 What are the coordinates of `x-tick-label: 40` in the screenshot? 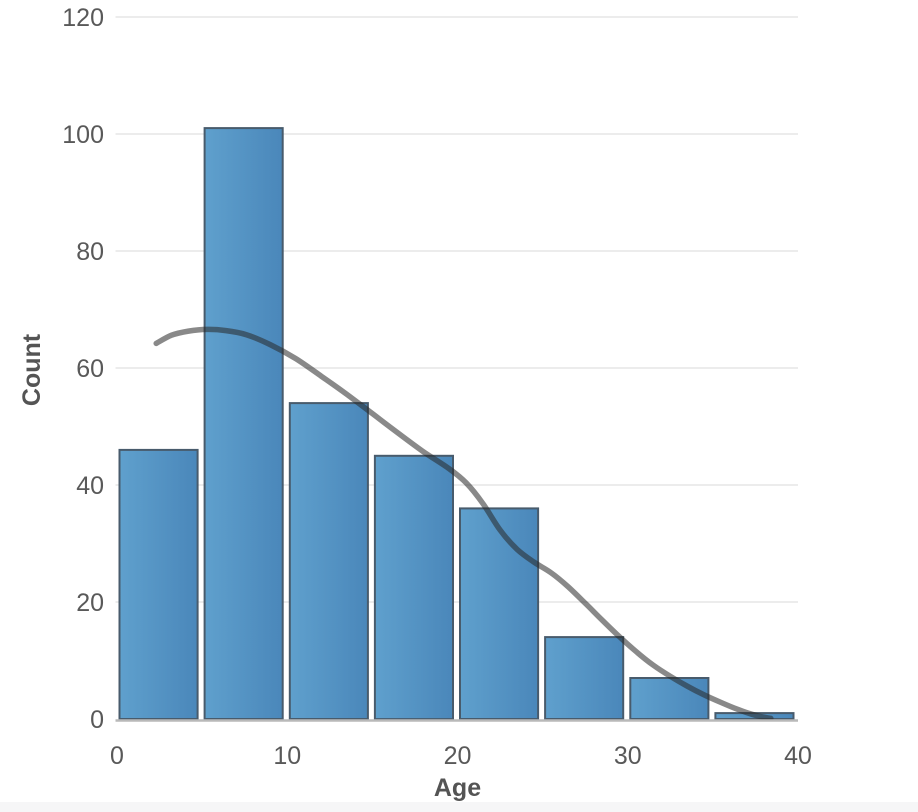 It's located at (798, 756).